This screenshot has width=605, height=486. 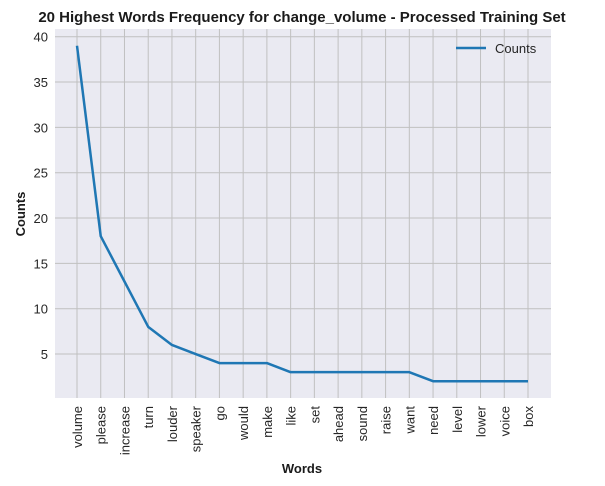 What do you see at coordinates (172, 423) in the screenshot?
I see `x-tick-label: louder` at bounding box center [172, 423].